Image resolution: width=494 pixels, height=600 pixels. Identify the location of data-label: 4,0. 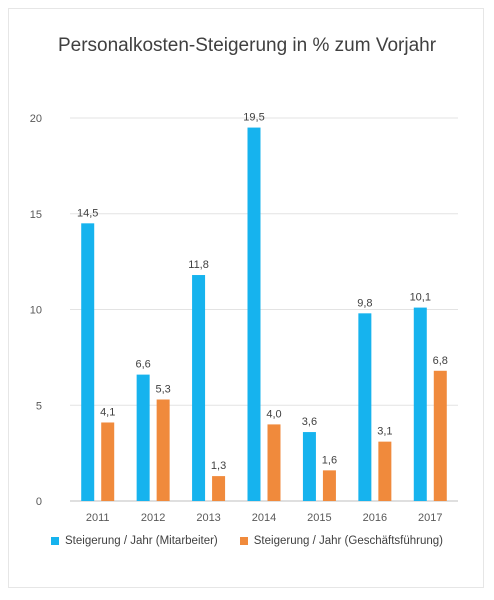
(273, 414).